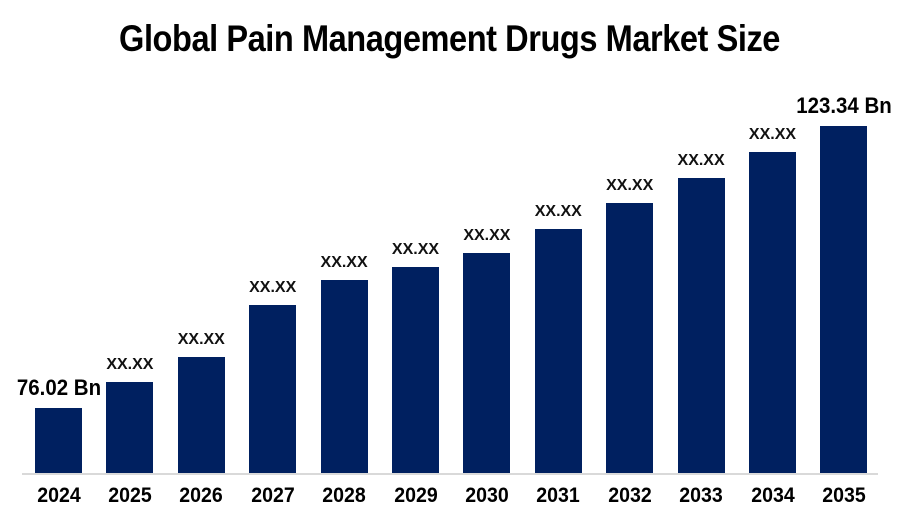  What do you see at coordinates (844, 105) in the screenshot?
I see `bar-value-label-2035: 123.34 Bn` at bounding box center [844, 105].